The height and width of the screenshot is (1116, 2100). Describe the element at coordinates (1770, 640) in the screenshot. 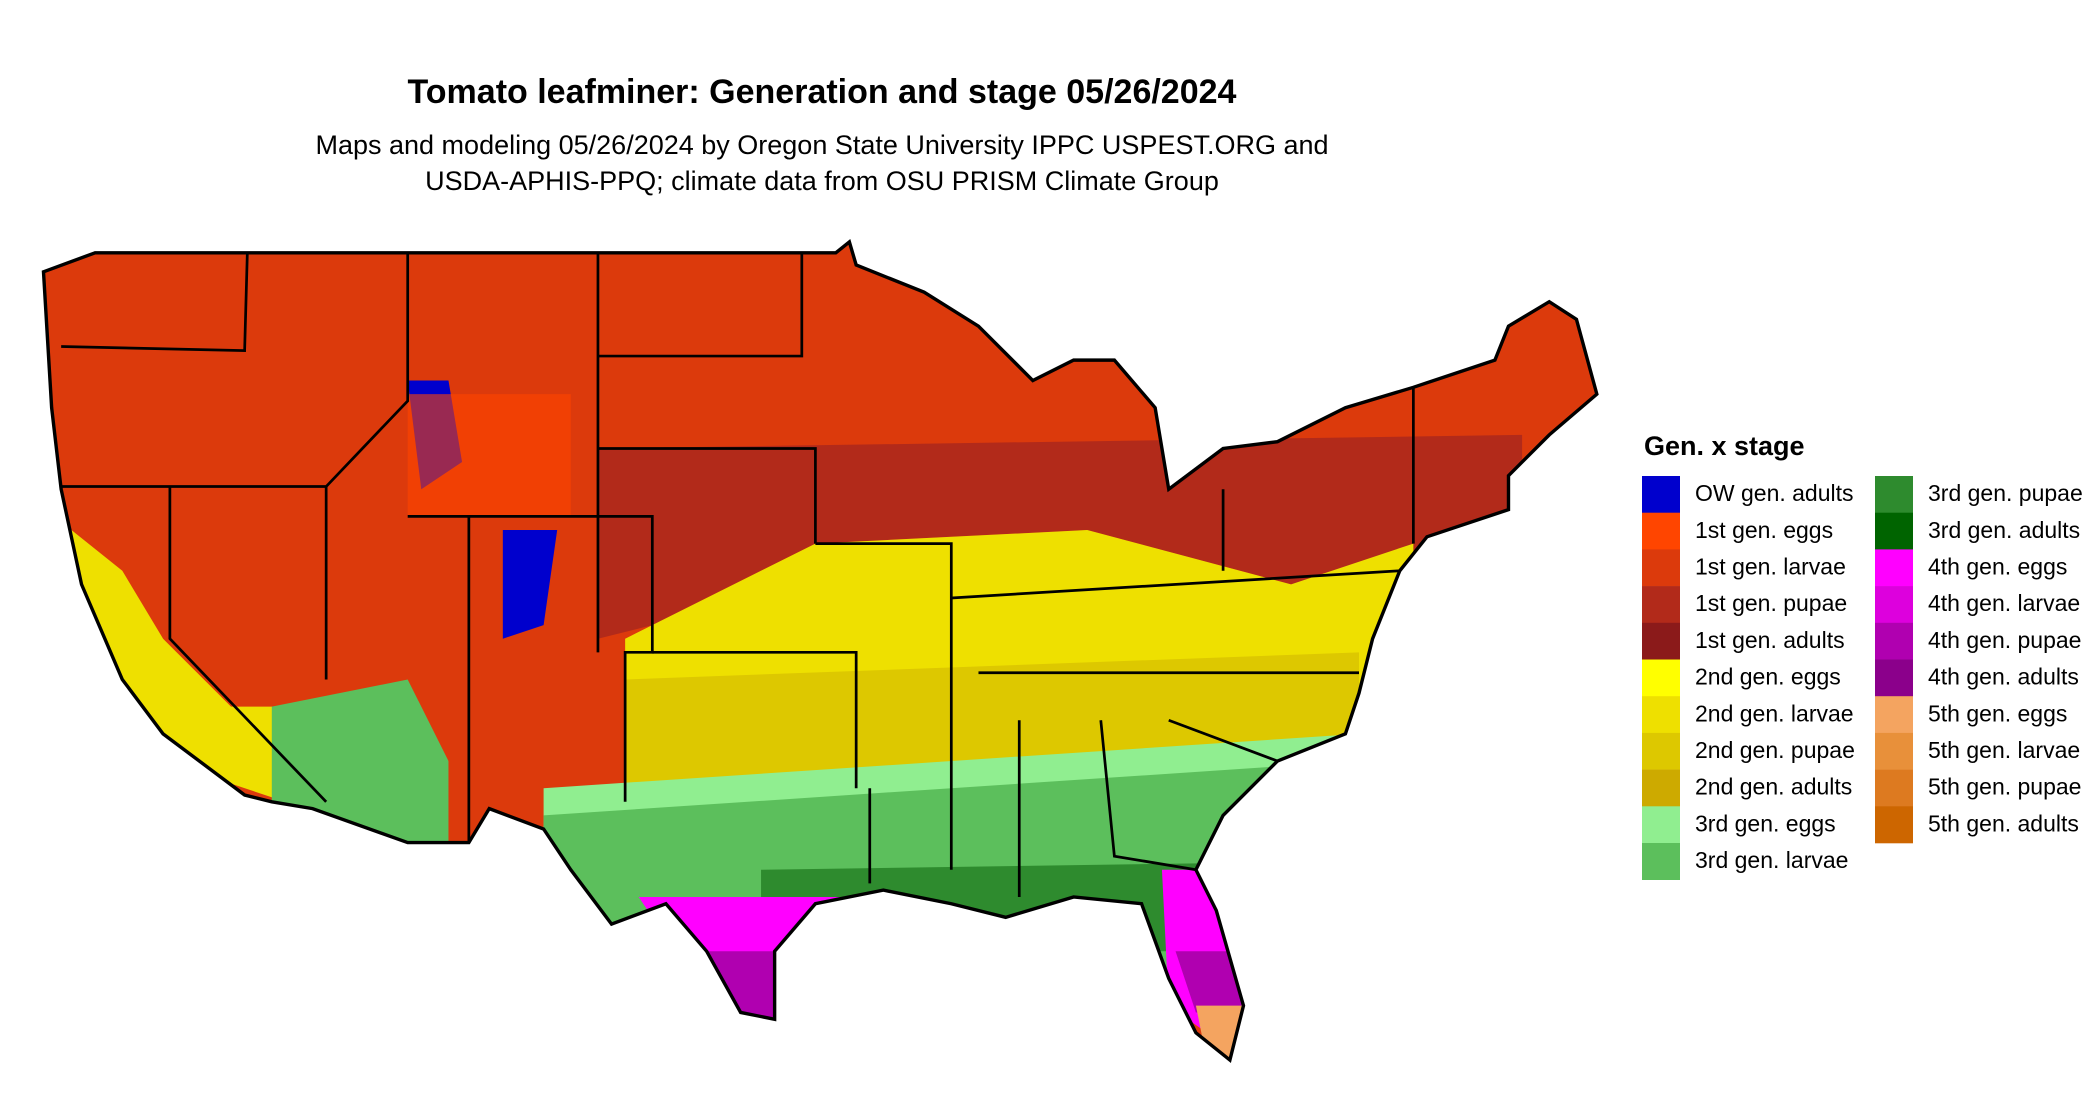

I see `legend-label: 1st gen. adults` at that location.